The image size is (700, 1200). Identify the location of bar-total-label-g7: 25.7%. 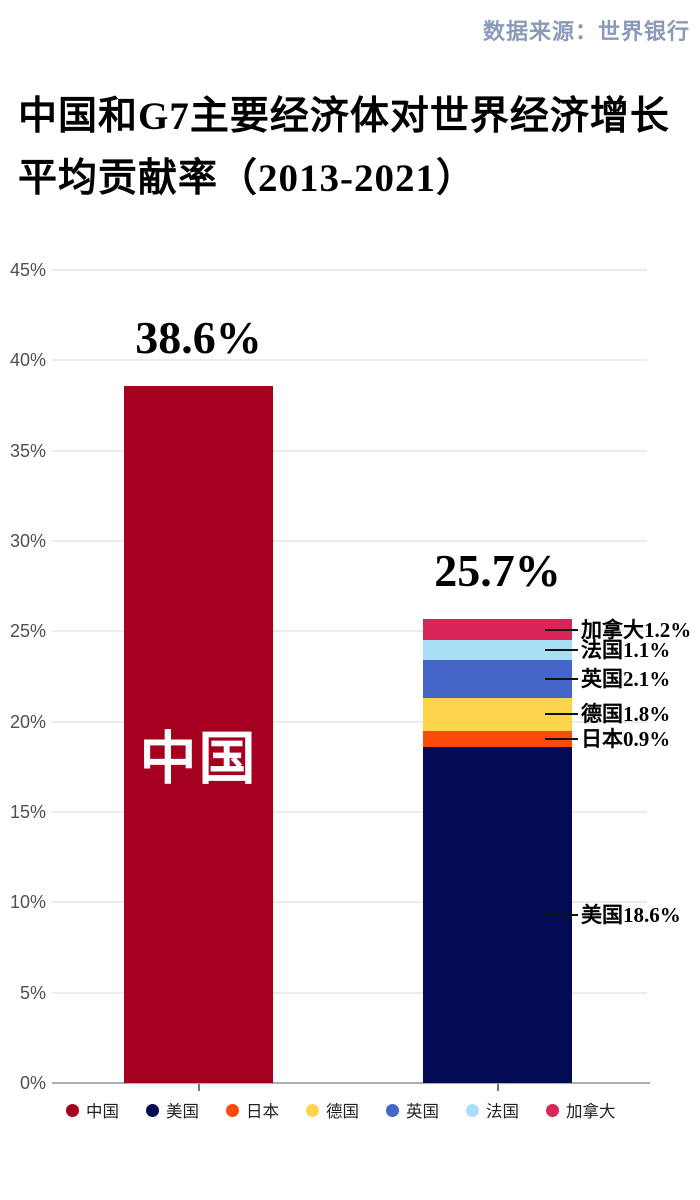
(497, 570).